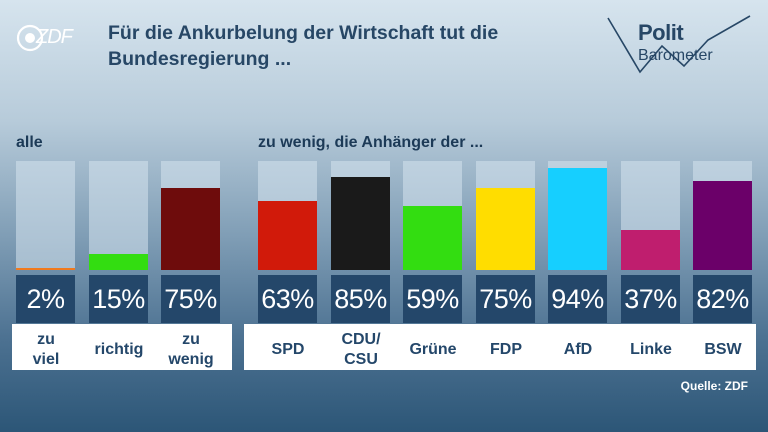 This screenshot has width=768, height=432. What do you see at coordinates (360, 299) in the screenshot?
I see `value-label-cdu-csu: 85%` at bounding box center [360, 299].